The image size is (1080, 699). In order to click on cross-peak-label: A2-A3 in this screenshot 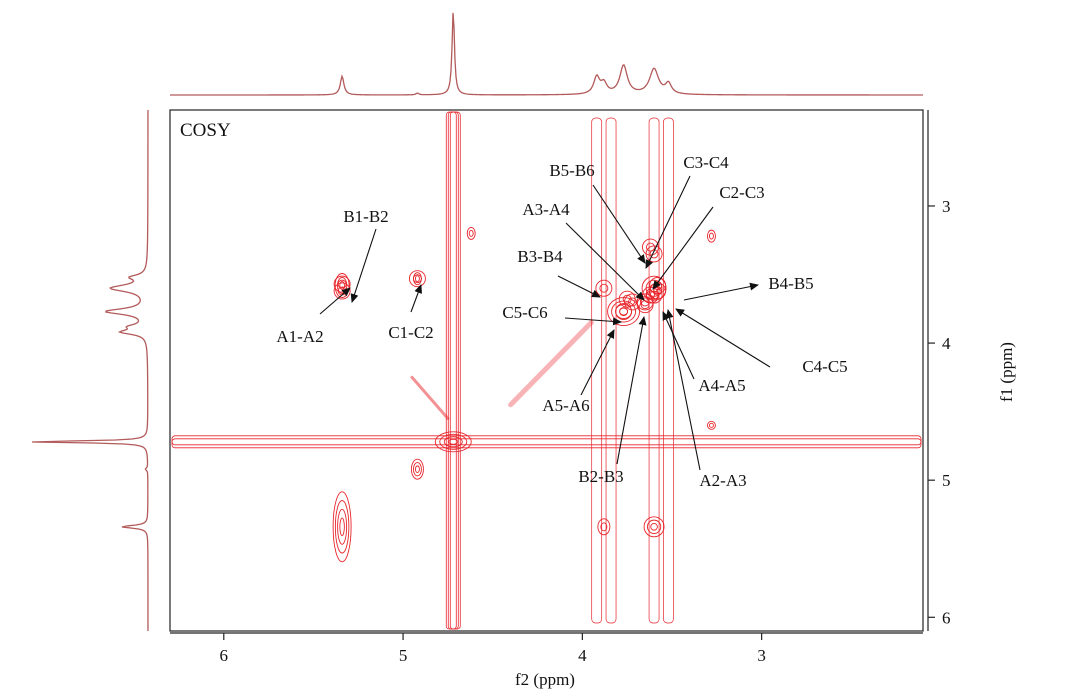, I will do `click(722, 480)`.